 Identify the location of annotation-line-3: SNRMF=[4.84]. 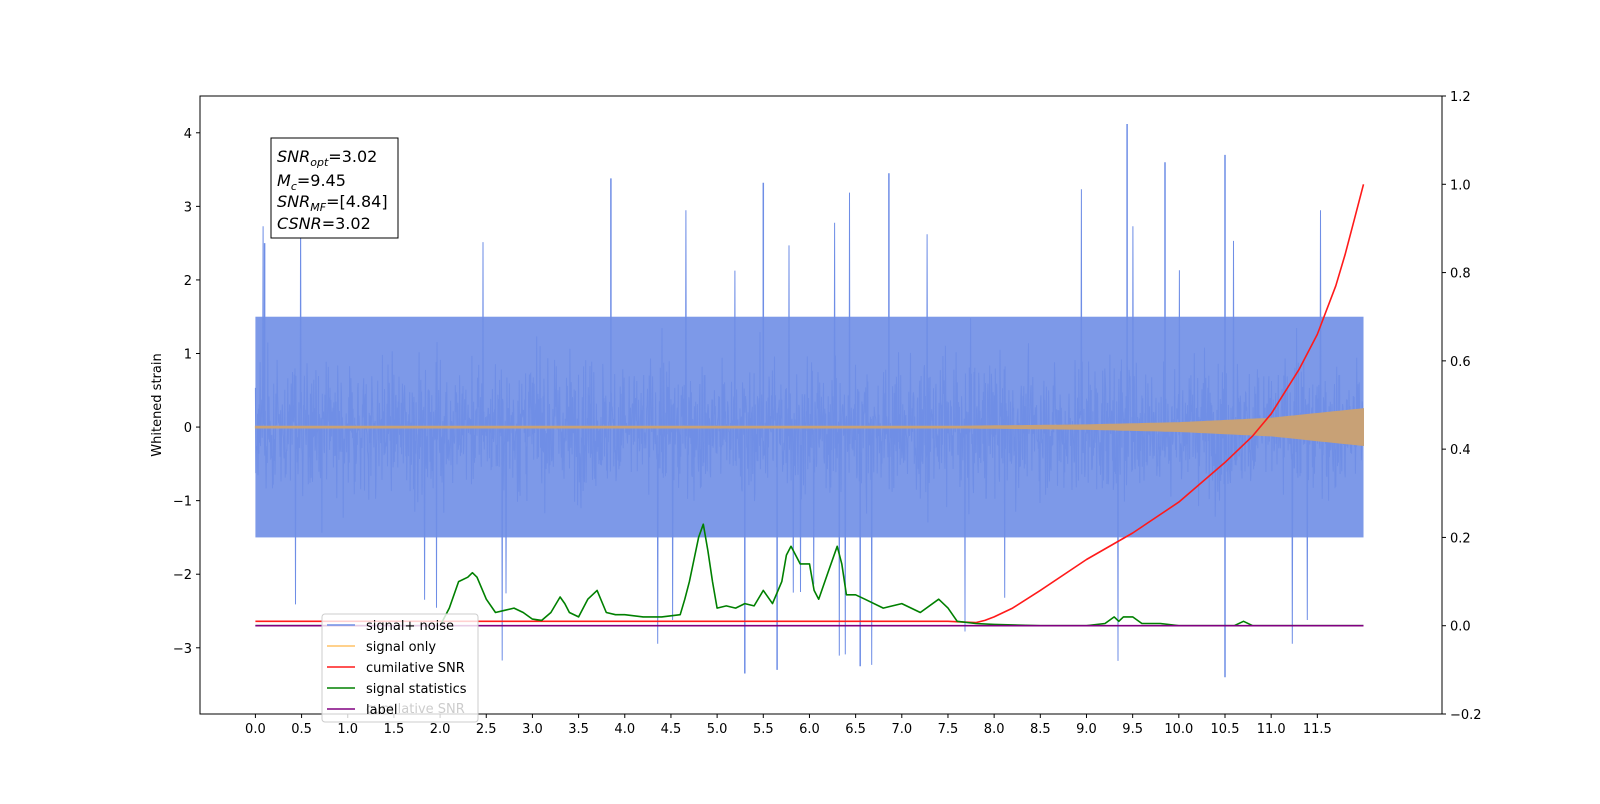
(332, 203).